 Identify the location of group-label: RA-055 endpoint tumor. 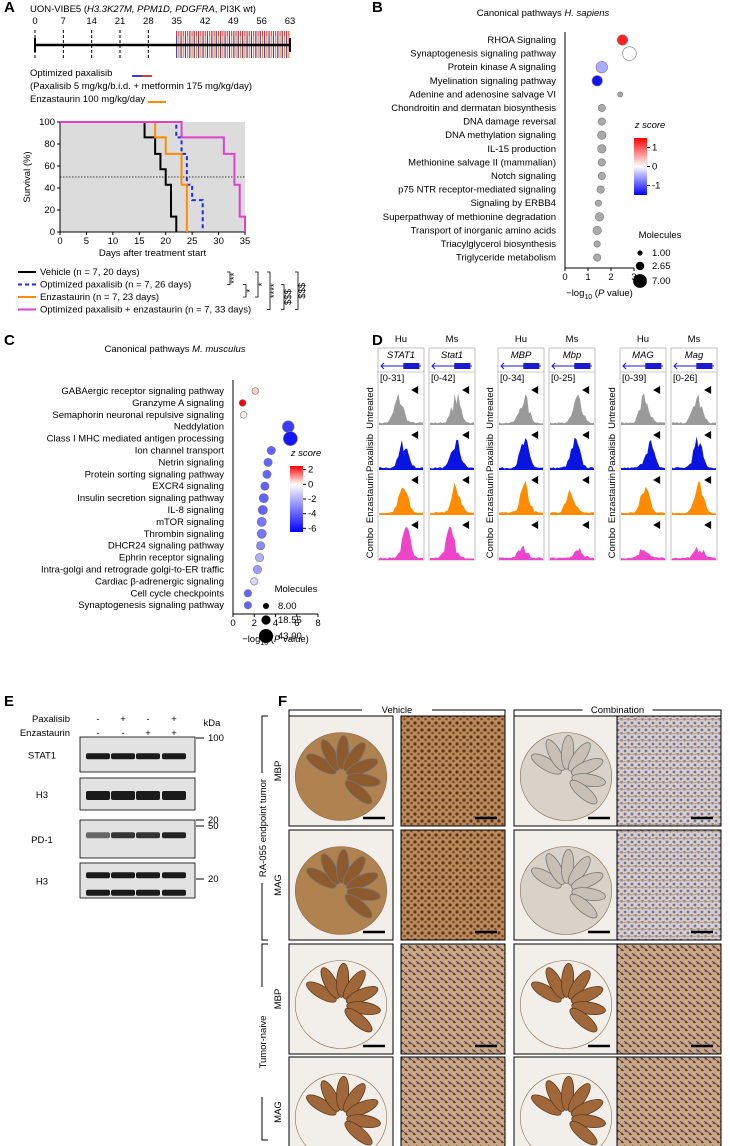
(263, 828).